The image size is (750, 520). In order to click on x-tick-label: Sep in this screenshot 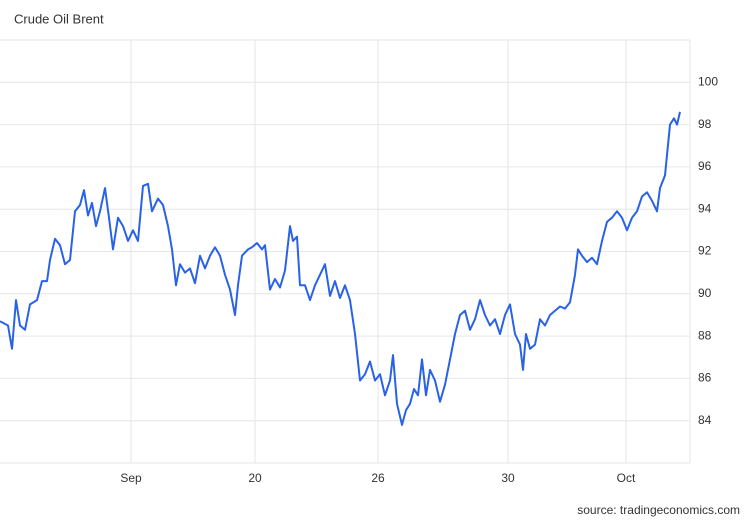, I will do `click(131, 478)`.